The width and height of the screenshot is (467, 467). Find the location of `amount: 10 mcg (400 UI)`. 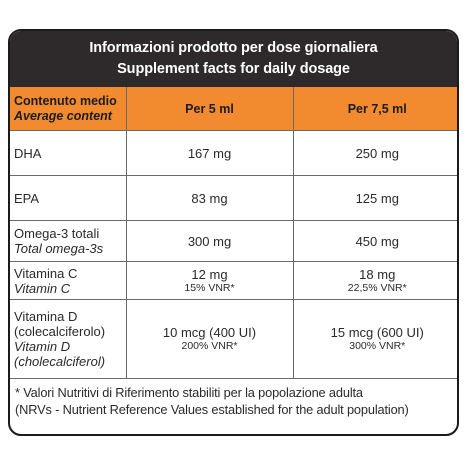

amount: 10 mcg (400 UI) is located at coordinates (209, 332).